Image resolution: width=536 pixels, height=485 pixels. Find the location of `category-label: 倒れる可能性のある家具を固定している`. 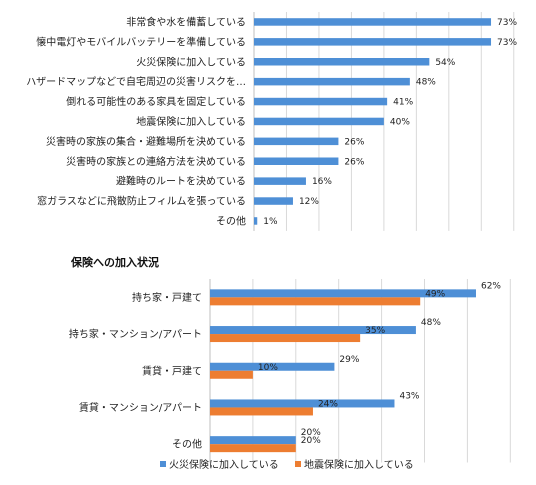

category-label: 倒れる可能性のある家具を固定している is located at coordinates (156, 101).